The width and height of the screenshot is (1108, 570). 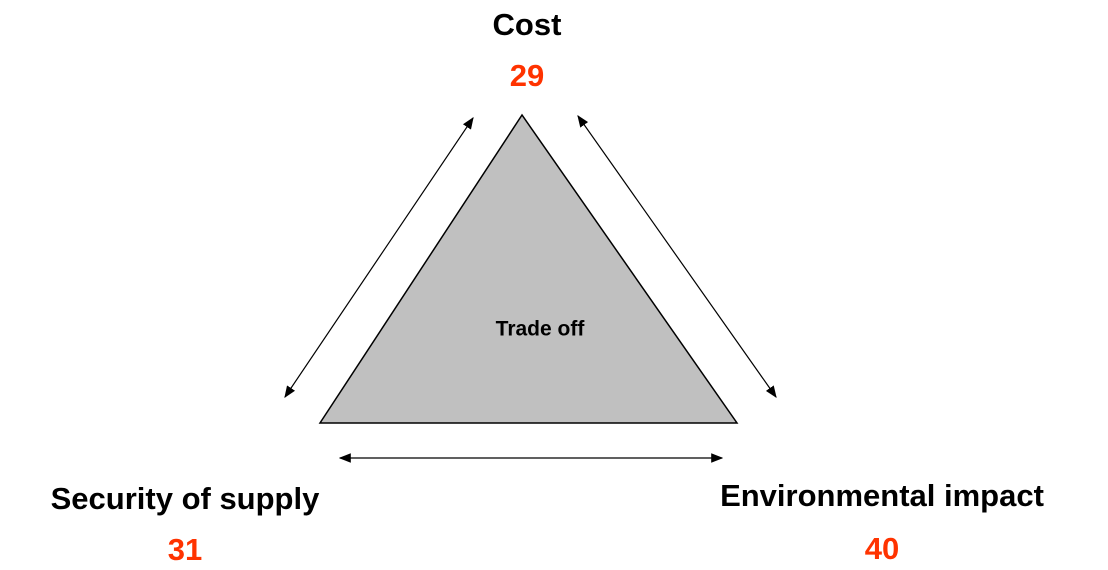 What do you see at coordinates (185, 549) in the screenshot?
I see `node-value: 31` at bounding box center [185, 549].